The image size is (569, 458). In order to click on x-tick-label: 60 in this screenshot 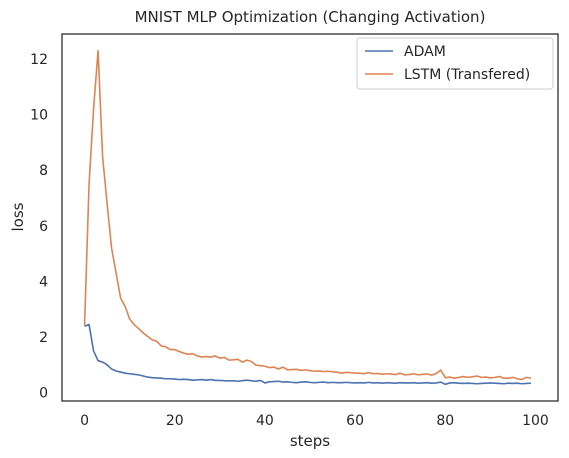, I will do `click(355, 421)`.